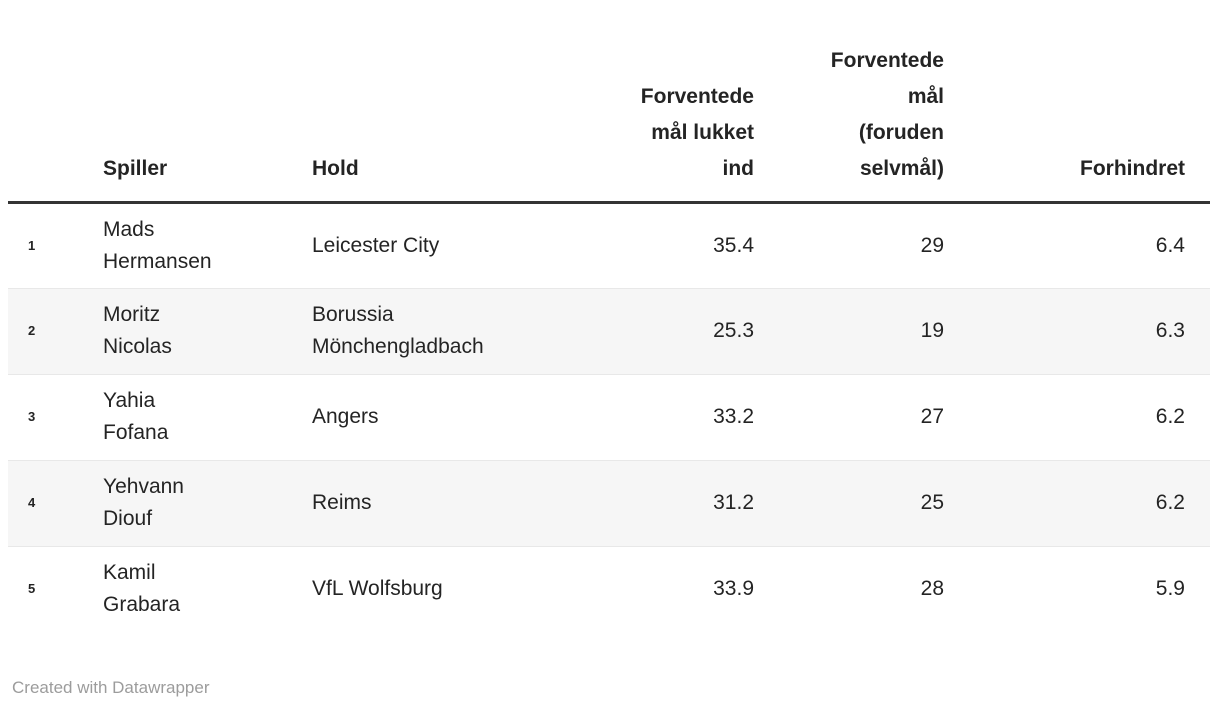 Image resolution: width=1220 pixels, height=714 pixels. I want to click on cell-goals-against: 27, so click(857, 417).